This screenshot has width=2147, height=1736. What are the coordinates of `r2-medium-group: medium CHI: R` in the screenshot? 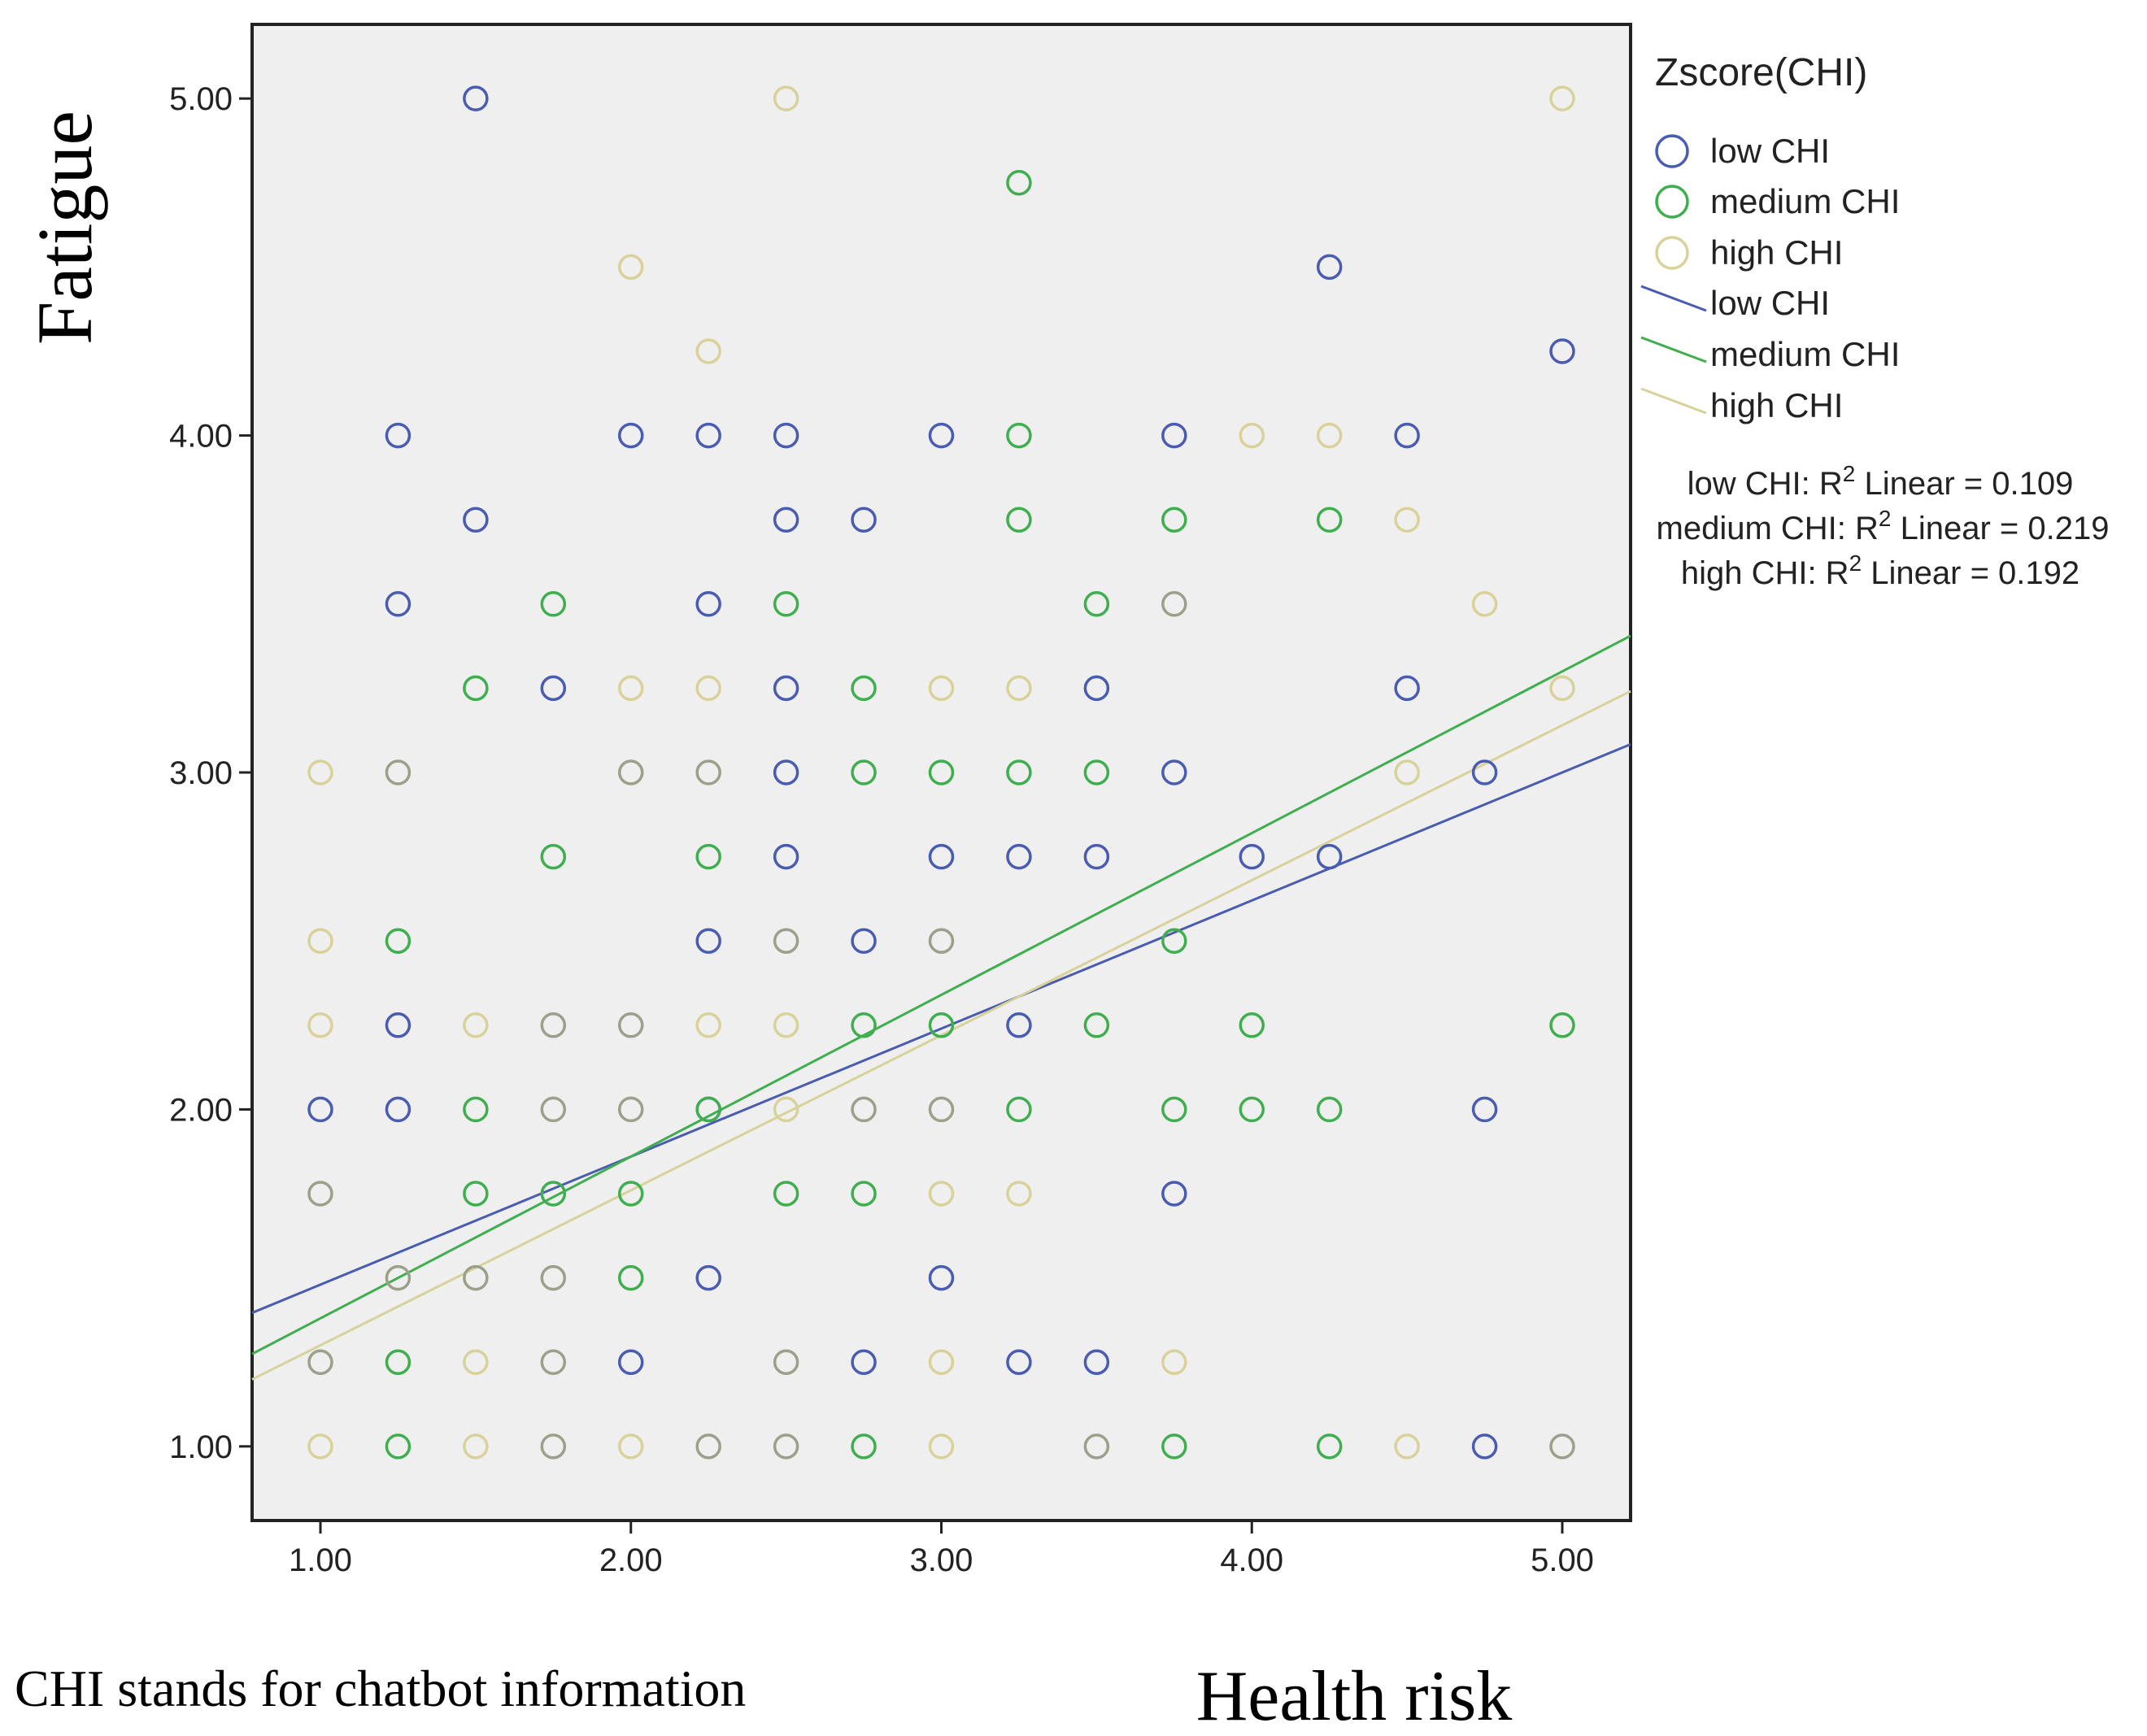 It's located at (1768, 528).